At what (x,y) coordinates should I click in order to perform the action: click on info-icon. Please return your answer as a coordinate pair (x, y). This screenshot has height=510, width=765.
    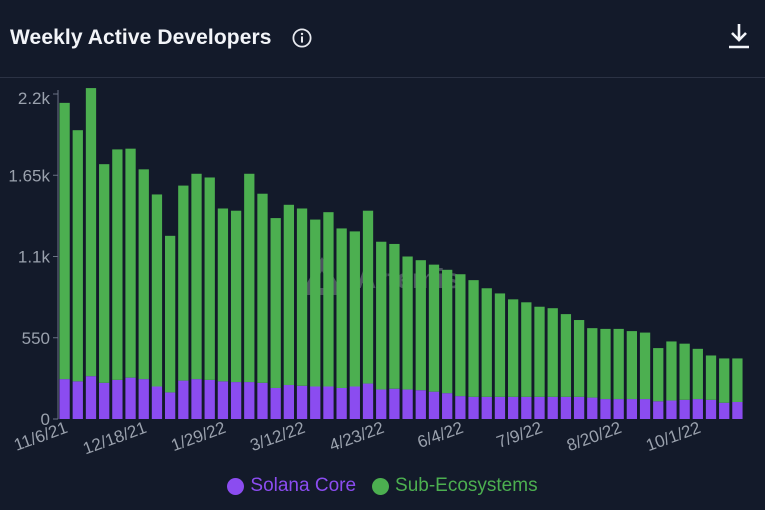
    Looking at the image, I should click on (302, 38).